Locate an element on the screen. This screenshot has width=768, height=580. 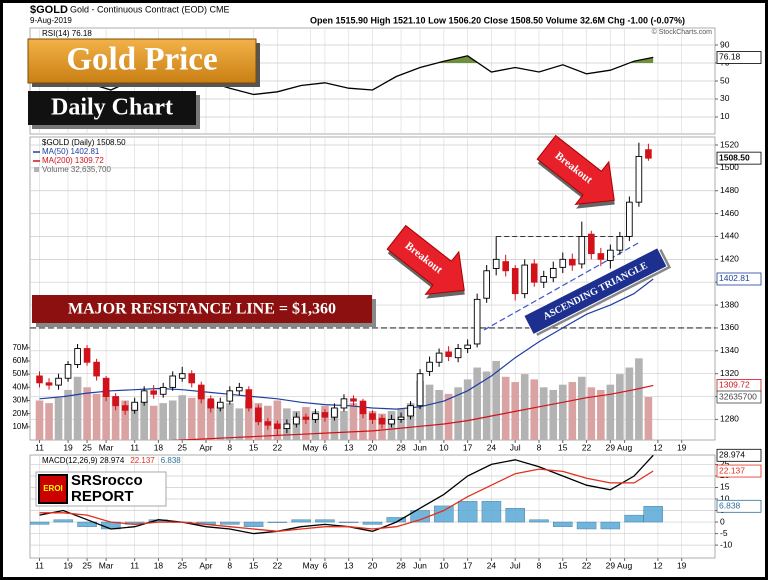
y-tick-label: 0 is located at coordinates (722, 521).